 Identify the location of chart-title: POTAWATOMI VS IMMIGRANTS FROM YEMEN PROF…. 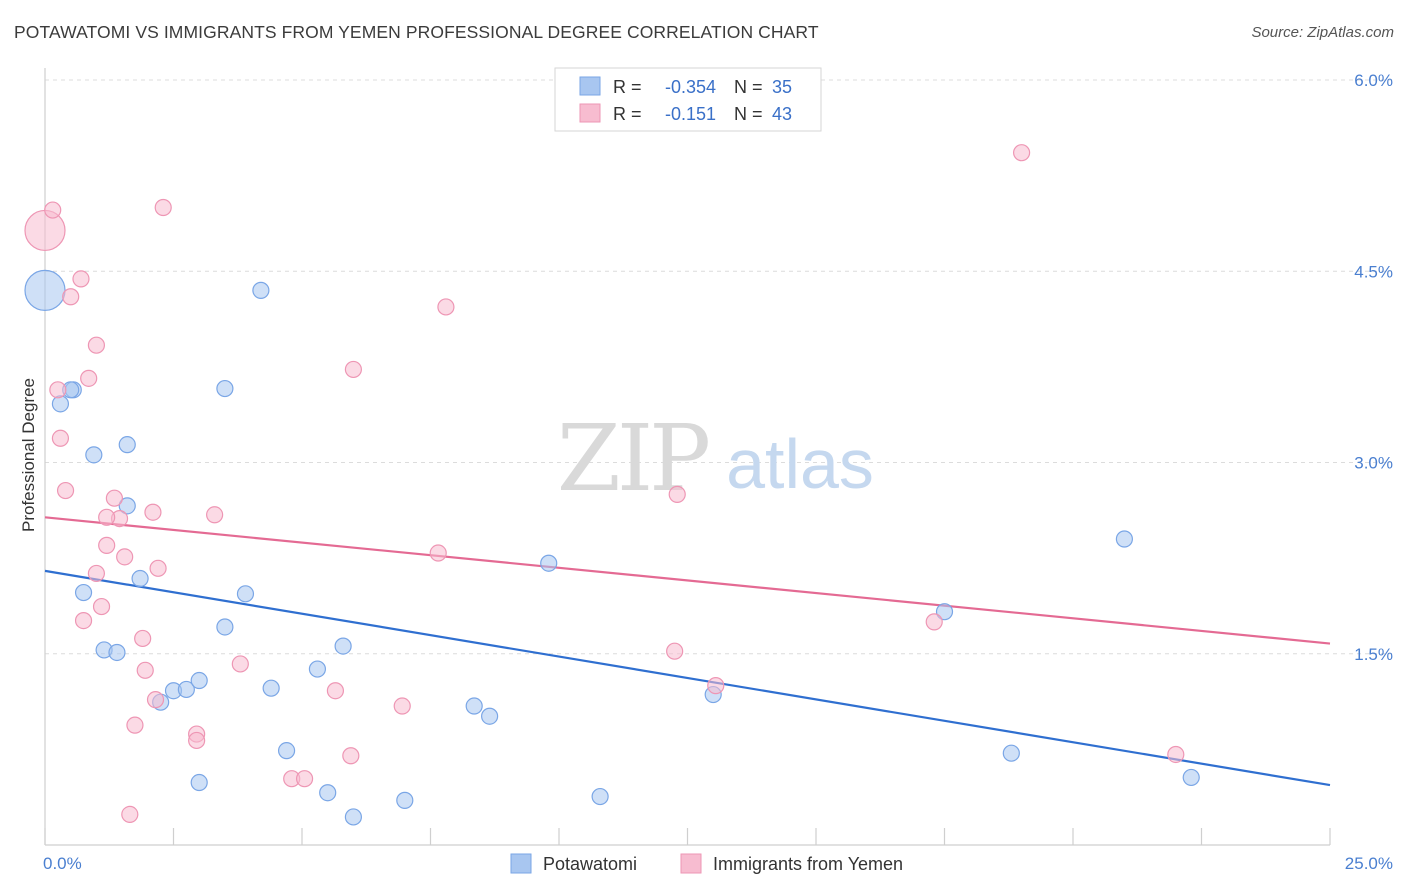
(416, 32).